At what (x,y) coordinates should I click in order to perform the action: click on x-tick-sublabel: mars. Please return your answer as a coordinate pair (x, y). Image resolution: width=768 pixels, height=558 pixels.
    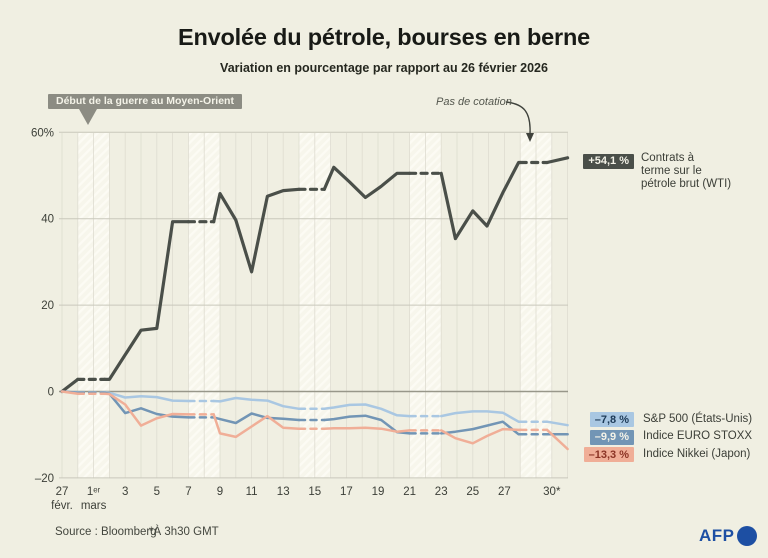
    Looking at the image, I should click on (94, 506).